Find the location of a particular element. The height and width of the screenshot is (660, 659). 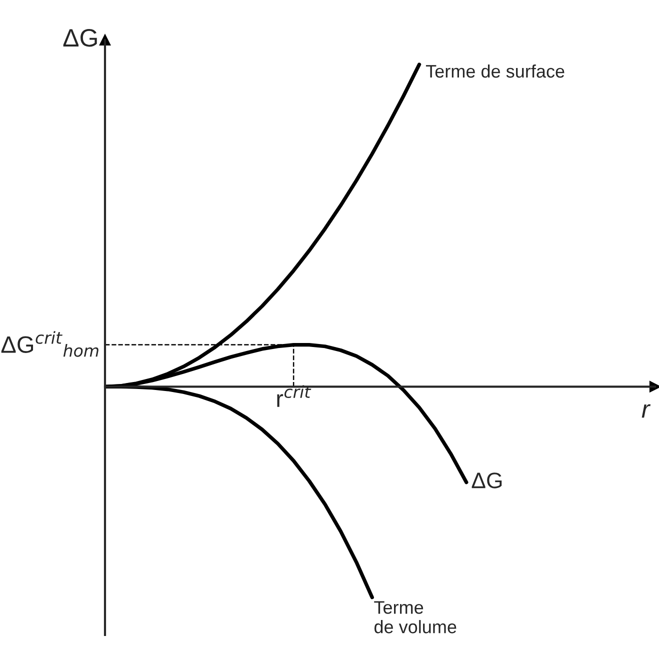

ref-line-label: ΔG$^{crit}$$_{hom}$ is located at coordinates (49, 344).